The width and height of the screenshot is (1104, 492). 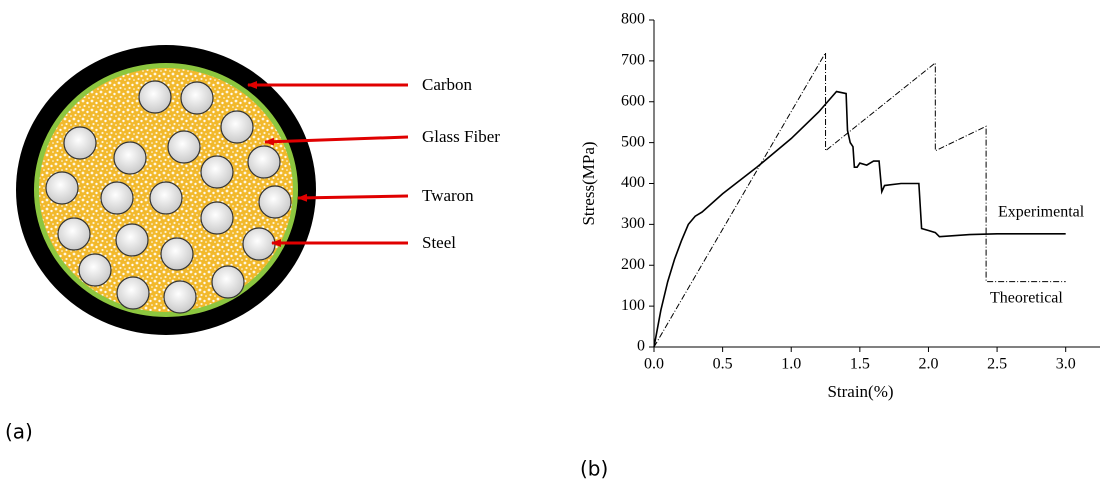 What do you see at coordinates (860, 391) in the screenshot?
I see `x-axis-label: Strain(%)` at bounding box center [860, 391].